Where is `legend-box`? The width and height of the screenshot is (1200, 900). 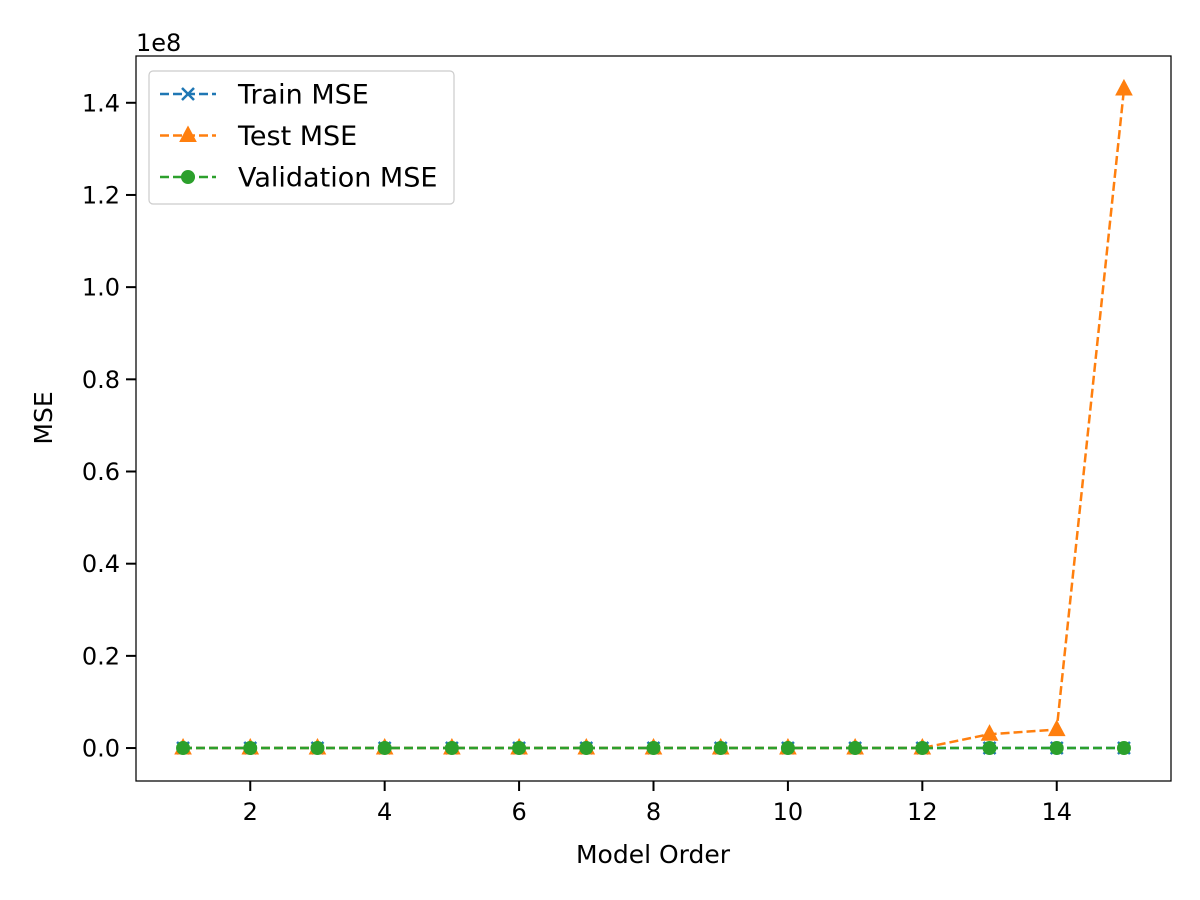 legend-box is located at coordinates (301, 137).